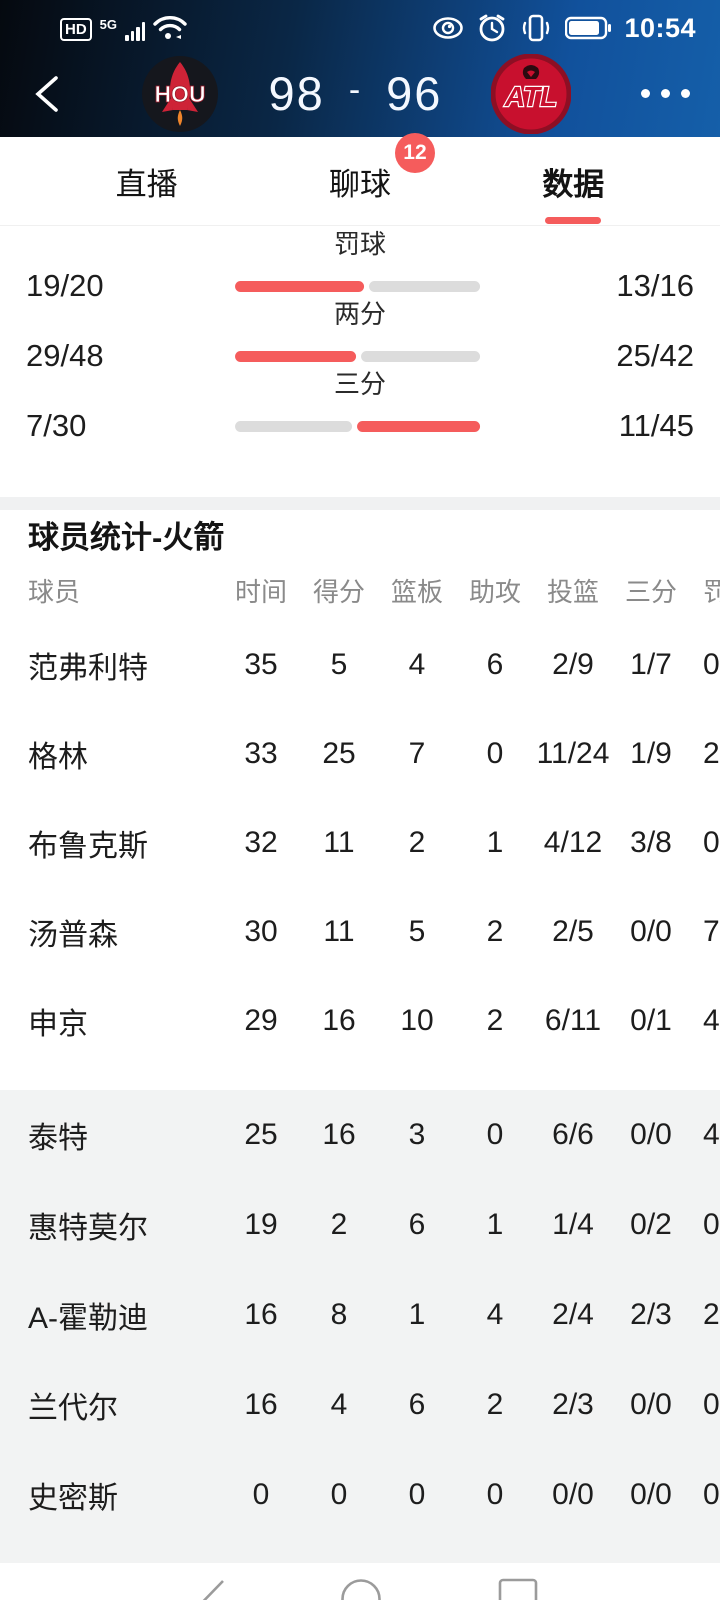 The height and width of the screenshot is (1600, 720). What do you see at coordinates (360, 1315) in the screenshot?
I see `player-row: A-霍勒迪 16 8 1 4 2/4 2/3 2` at bounding box center [360, 1315].